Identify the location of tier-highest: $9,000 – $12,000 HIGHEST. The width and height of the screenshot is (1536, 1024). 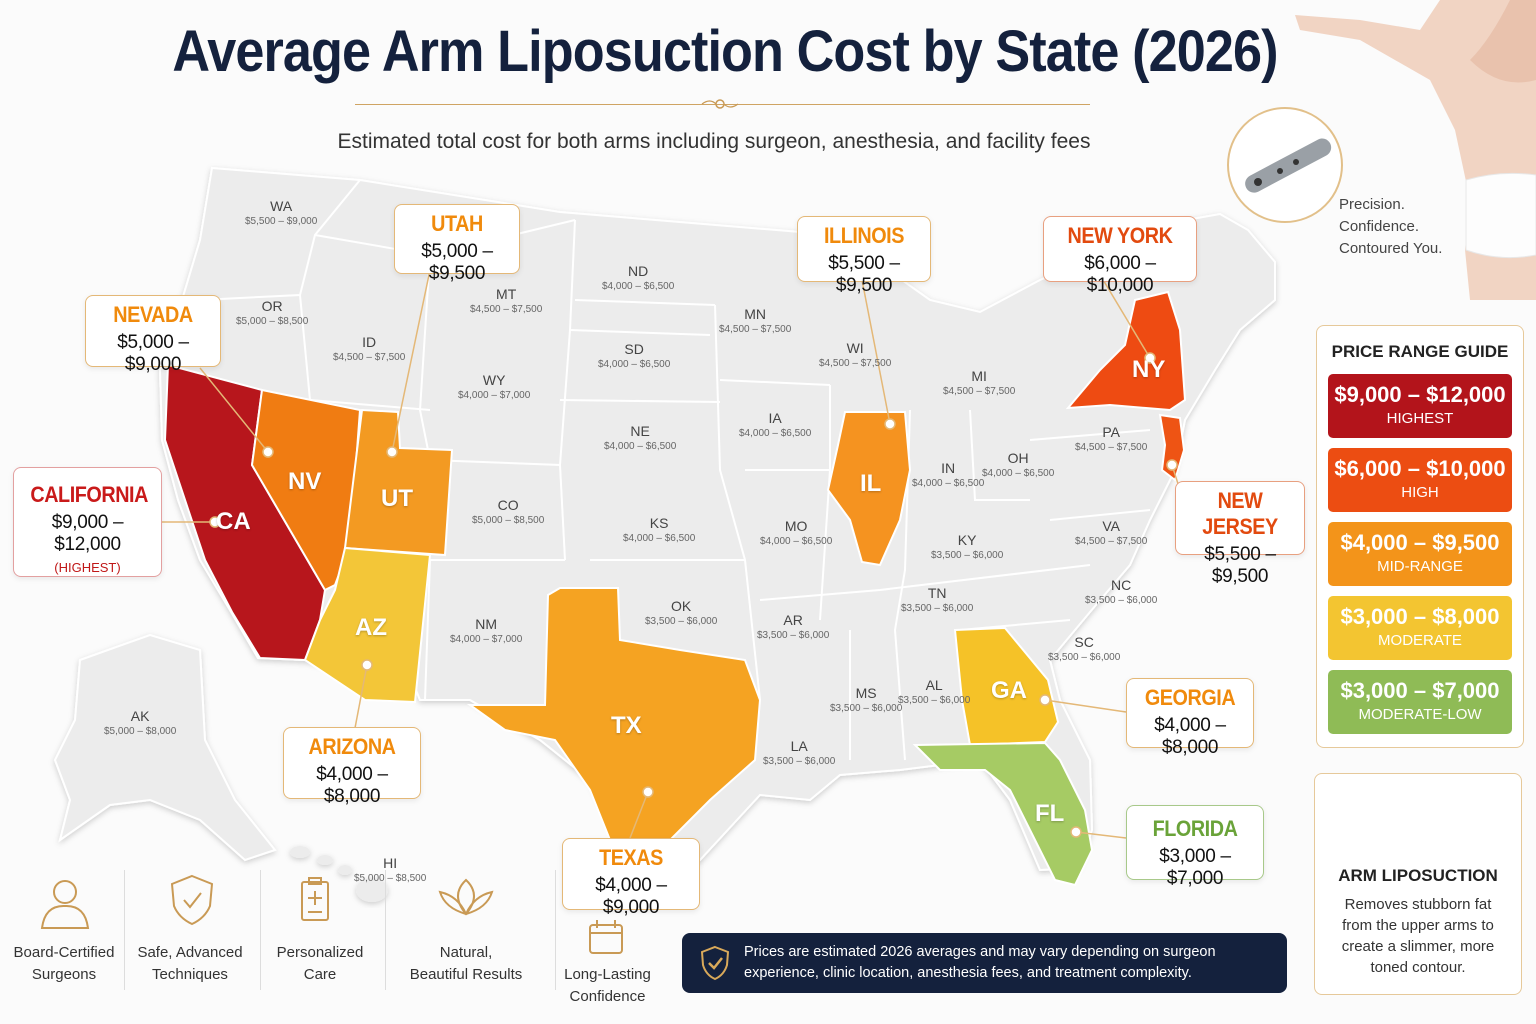
(1420, 406).